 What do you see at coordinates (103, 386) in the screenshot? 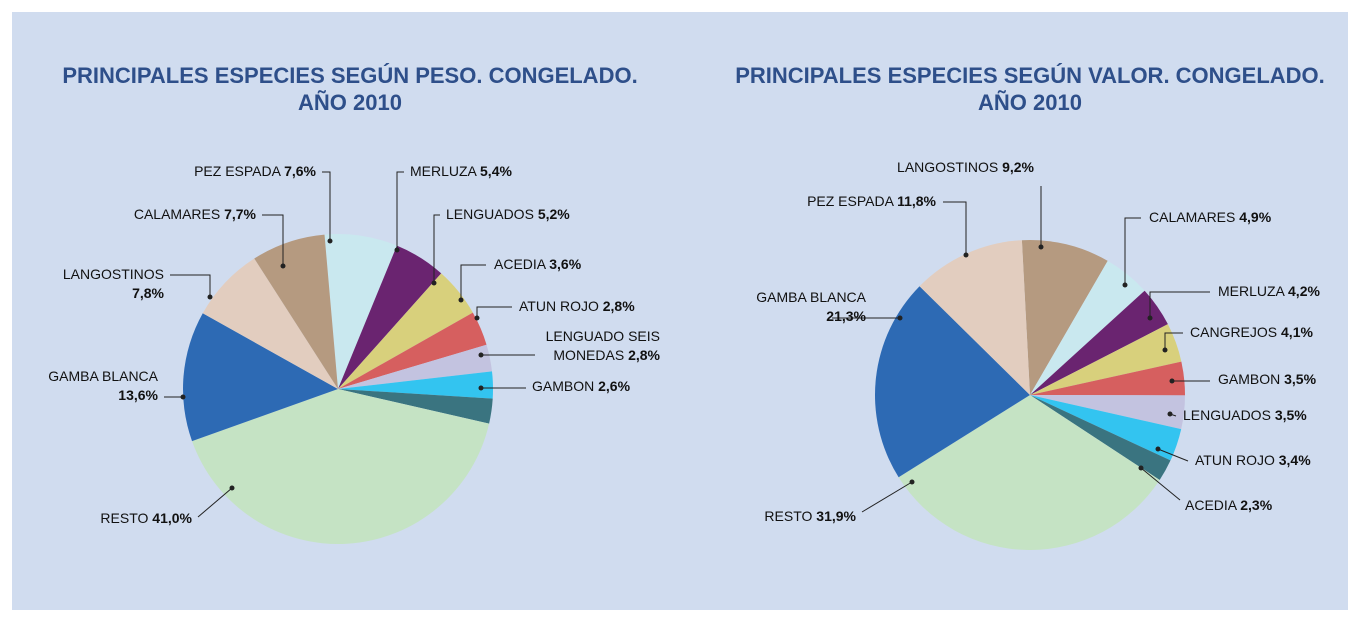
I see `slice-label: GAMBA BLANCA 13,6%` at bounding box center [103, 386].